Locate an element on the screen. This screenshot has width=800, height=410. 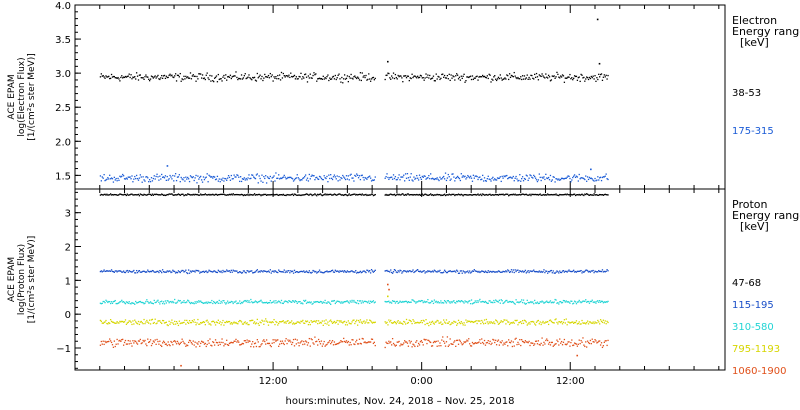
x-tick-label: 12:00 is located at coordinates (273, 381).